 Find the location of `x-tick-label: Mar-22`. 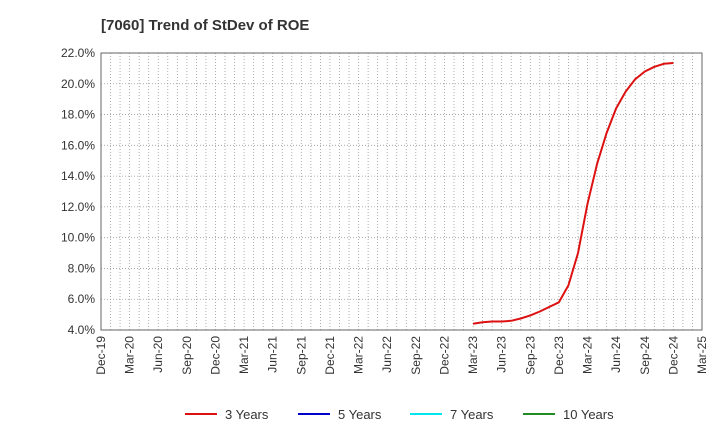

x-tick-label: Mar-22 is located at coordinates (359, 355).